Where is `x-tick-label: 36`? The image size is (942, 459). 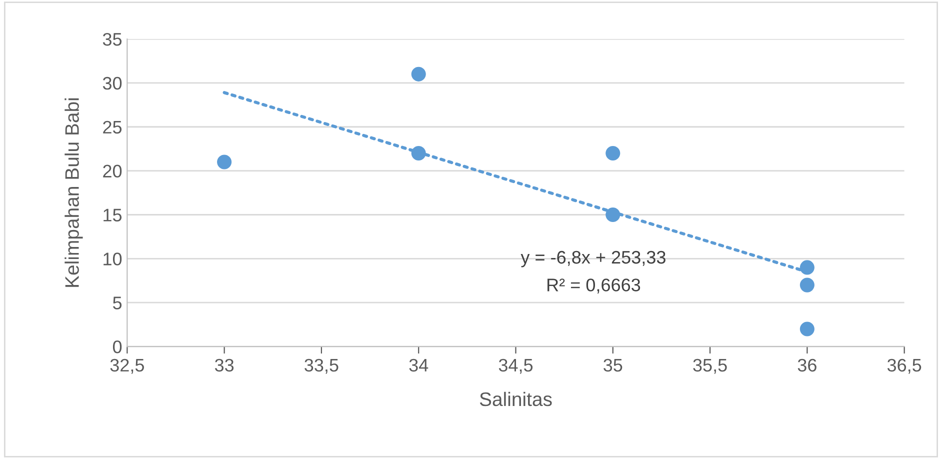 x-tick-label: 36 is located at coordinates (807, 365).